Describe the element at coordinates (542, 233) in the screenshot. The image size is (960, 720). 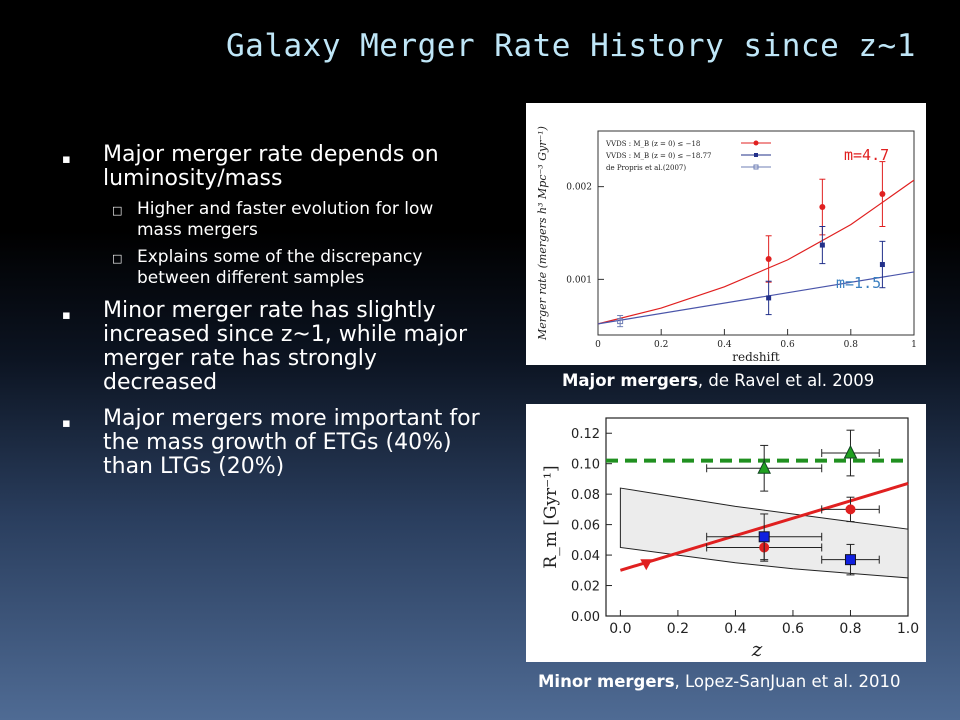
I see `y-axis-label: Merger rate (mergers h³ Mpc⁻³ Gyr⁻¹)` at that location.